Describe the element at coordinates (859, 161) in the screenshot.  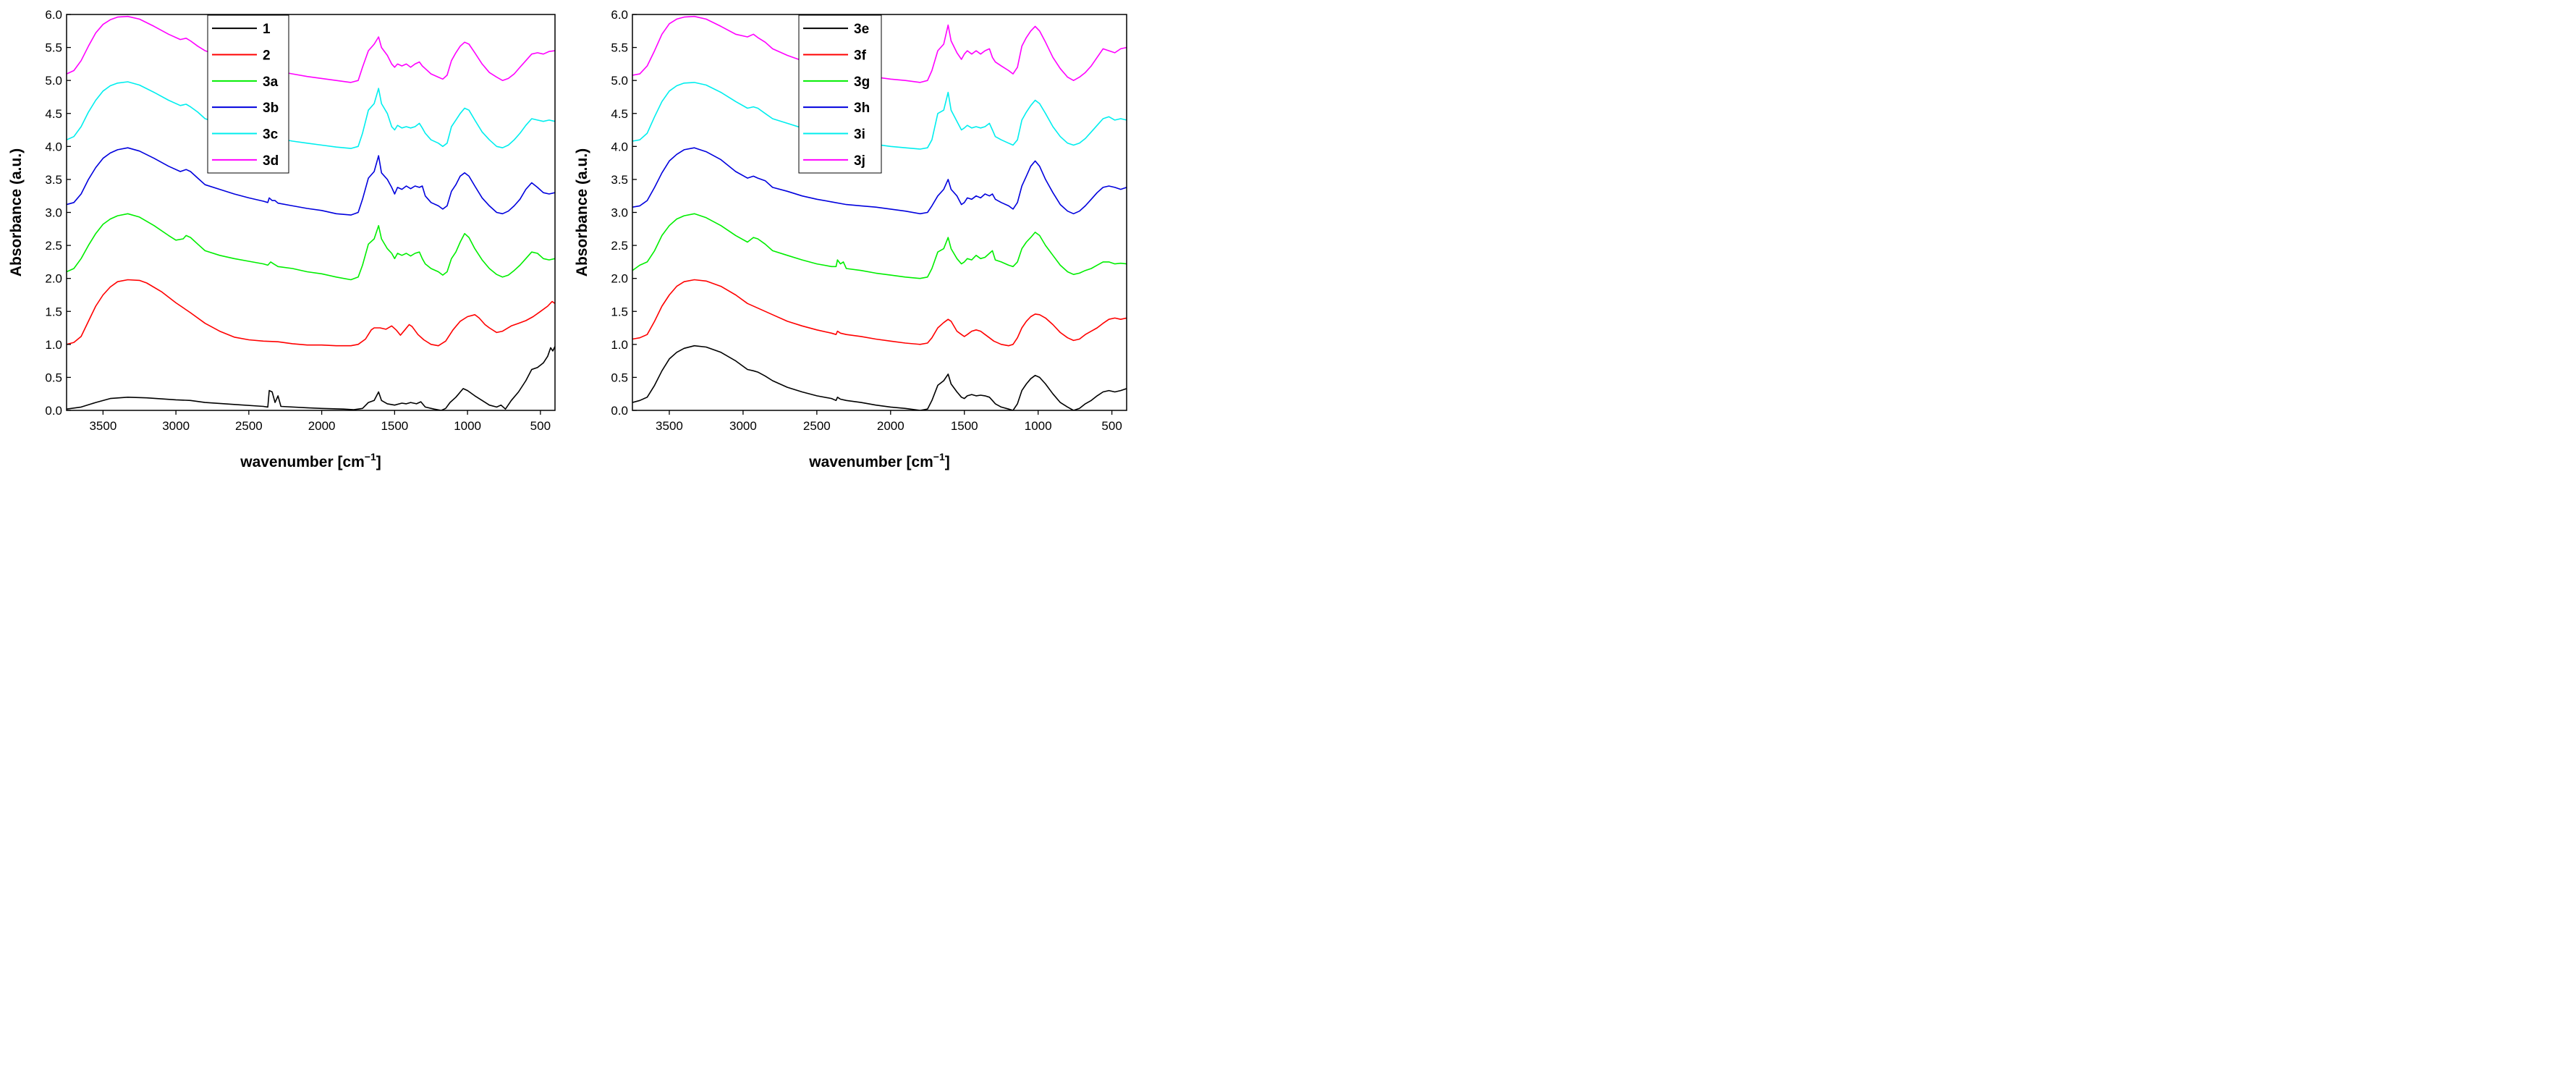
I see `legend-label-3j: 3j` at that location.